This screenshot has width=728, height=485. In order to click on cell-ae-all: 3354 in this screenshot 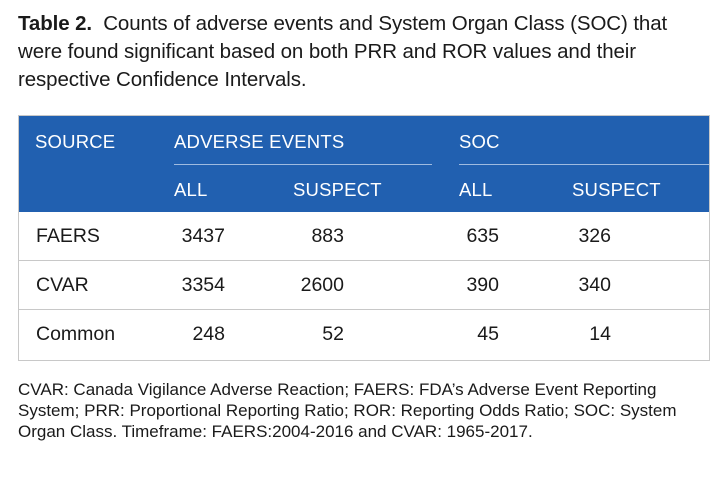, I will do `click(203, 285)`.